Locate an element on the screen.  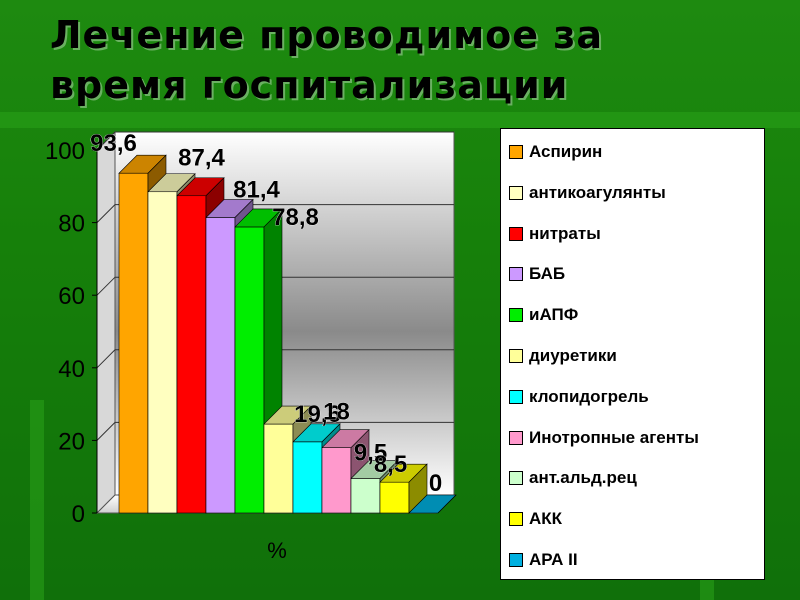
legend-label: ант.альд.рец is located at coordinates (583, 478).